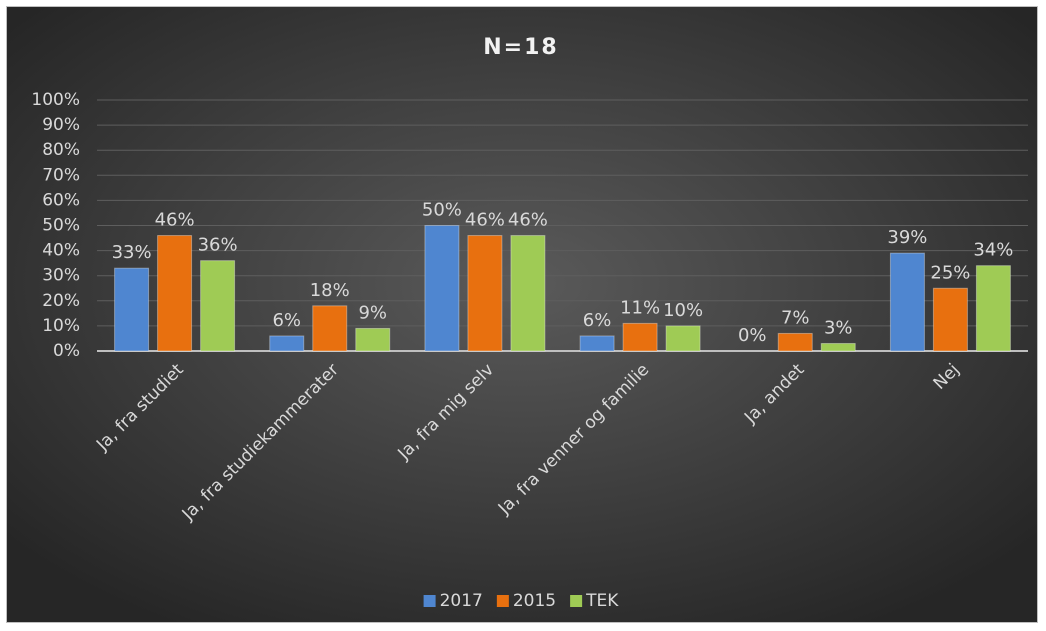 Image resolution: width=1046 pixels, height=631 pixels. What do you see at coordinates (55, 100) in the screenshot?
I see `y-tick-label: 100%` at bounding box center [55, 100].